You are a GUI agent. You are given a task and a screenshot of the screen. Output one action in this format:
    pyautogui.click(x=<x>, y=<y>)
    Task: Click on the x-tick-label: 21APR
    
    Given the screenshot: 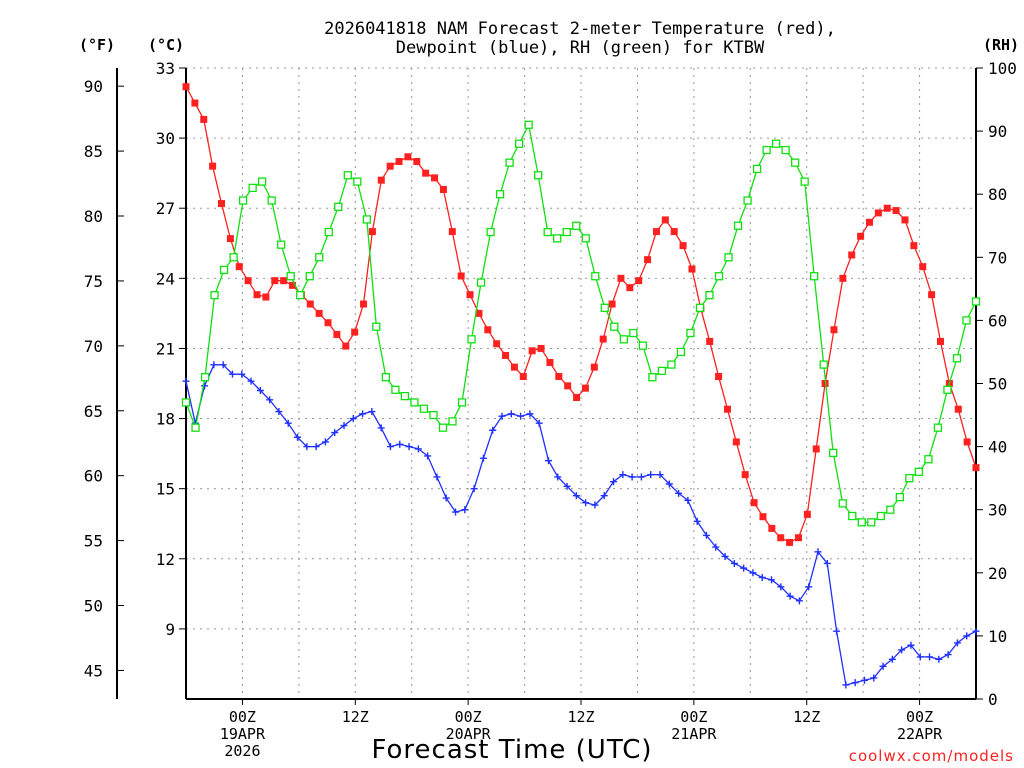 What is the action you would take?
    pyautogui.click(x=694, y=734)
    